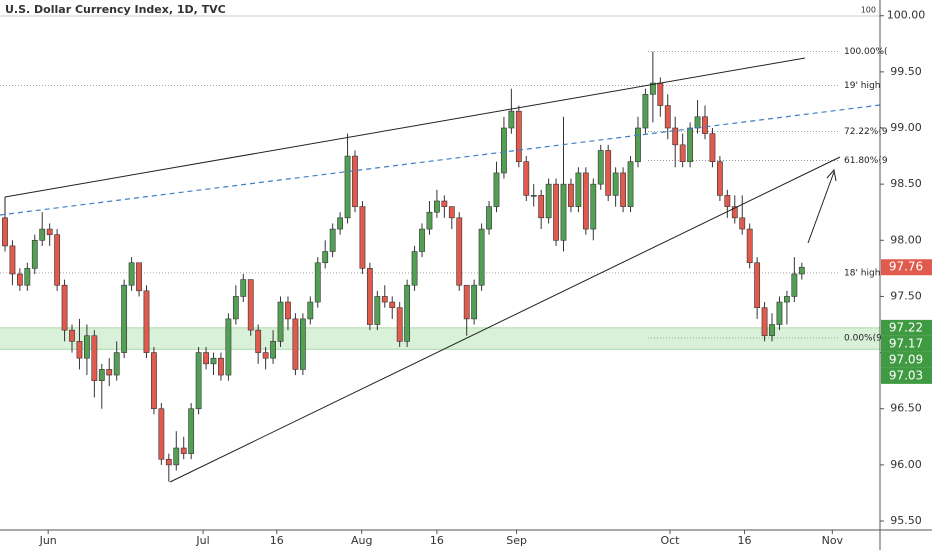 This screenshot has width=932, height=550. I want to click on arrow-head, so click(831, 175).